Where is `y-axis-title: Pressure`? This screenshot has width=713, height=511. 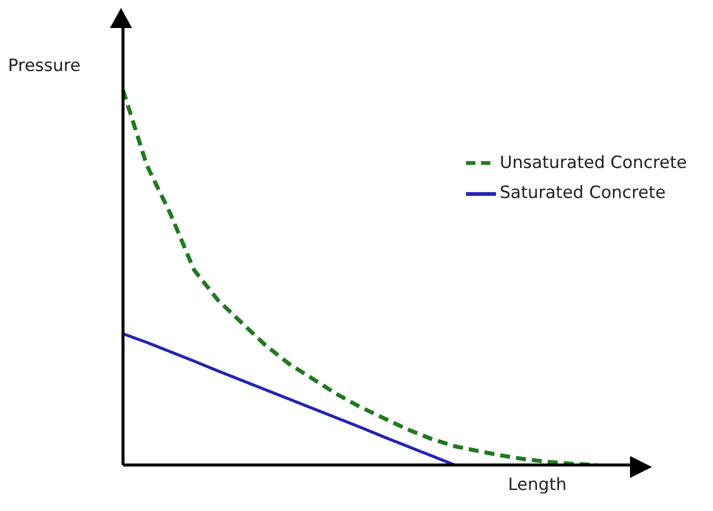
y-axis-title: Pressure is located at coordinates (44, 66).